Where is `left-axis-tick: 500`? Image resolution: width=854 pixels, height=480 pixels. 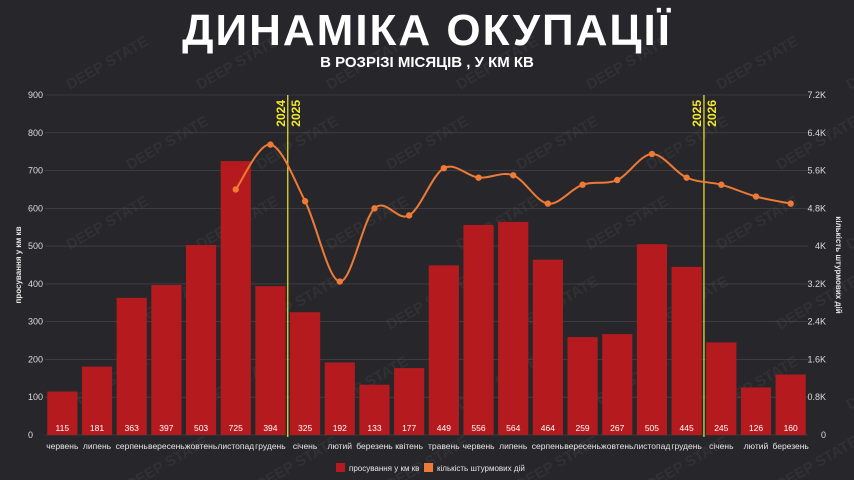 left-axis-tick: 500 is located at coordinates (35, 246).